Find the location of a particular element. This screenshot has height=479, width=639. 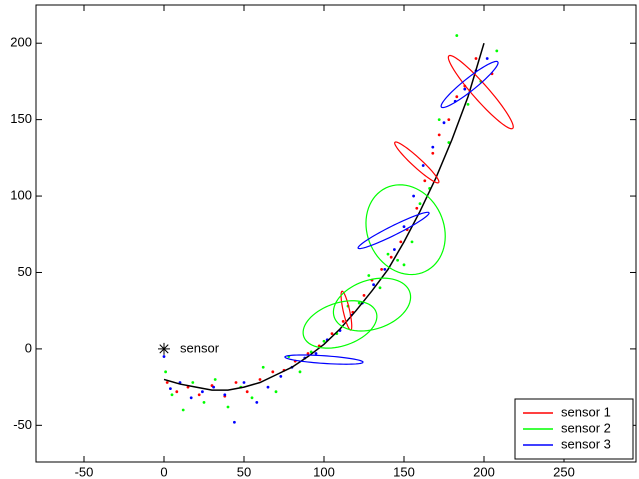

x-tick-label: 250 is located at coordinates (564, 471).